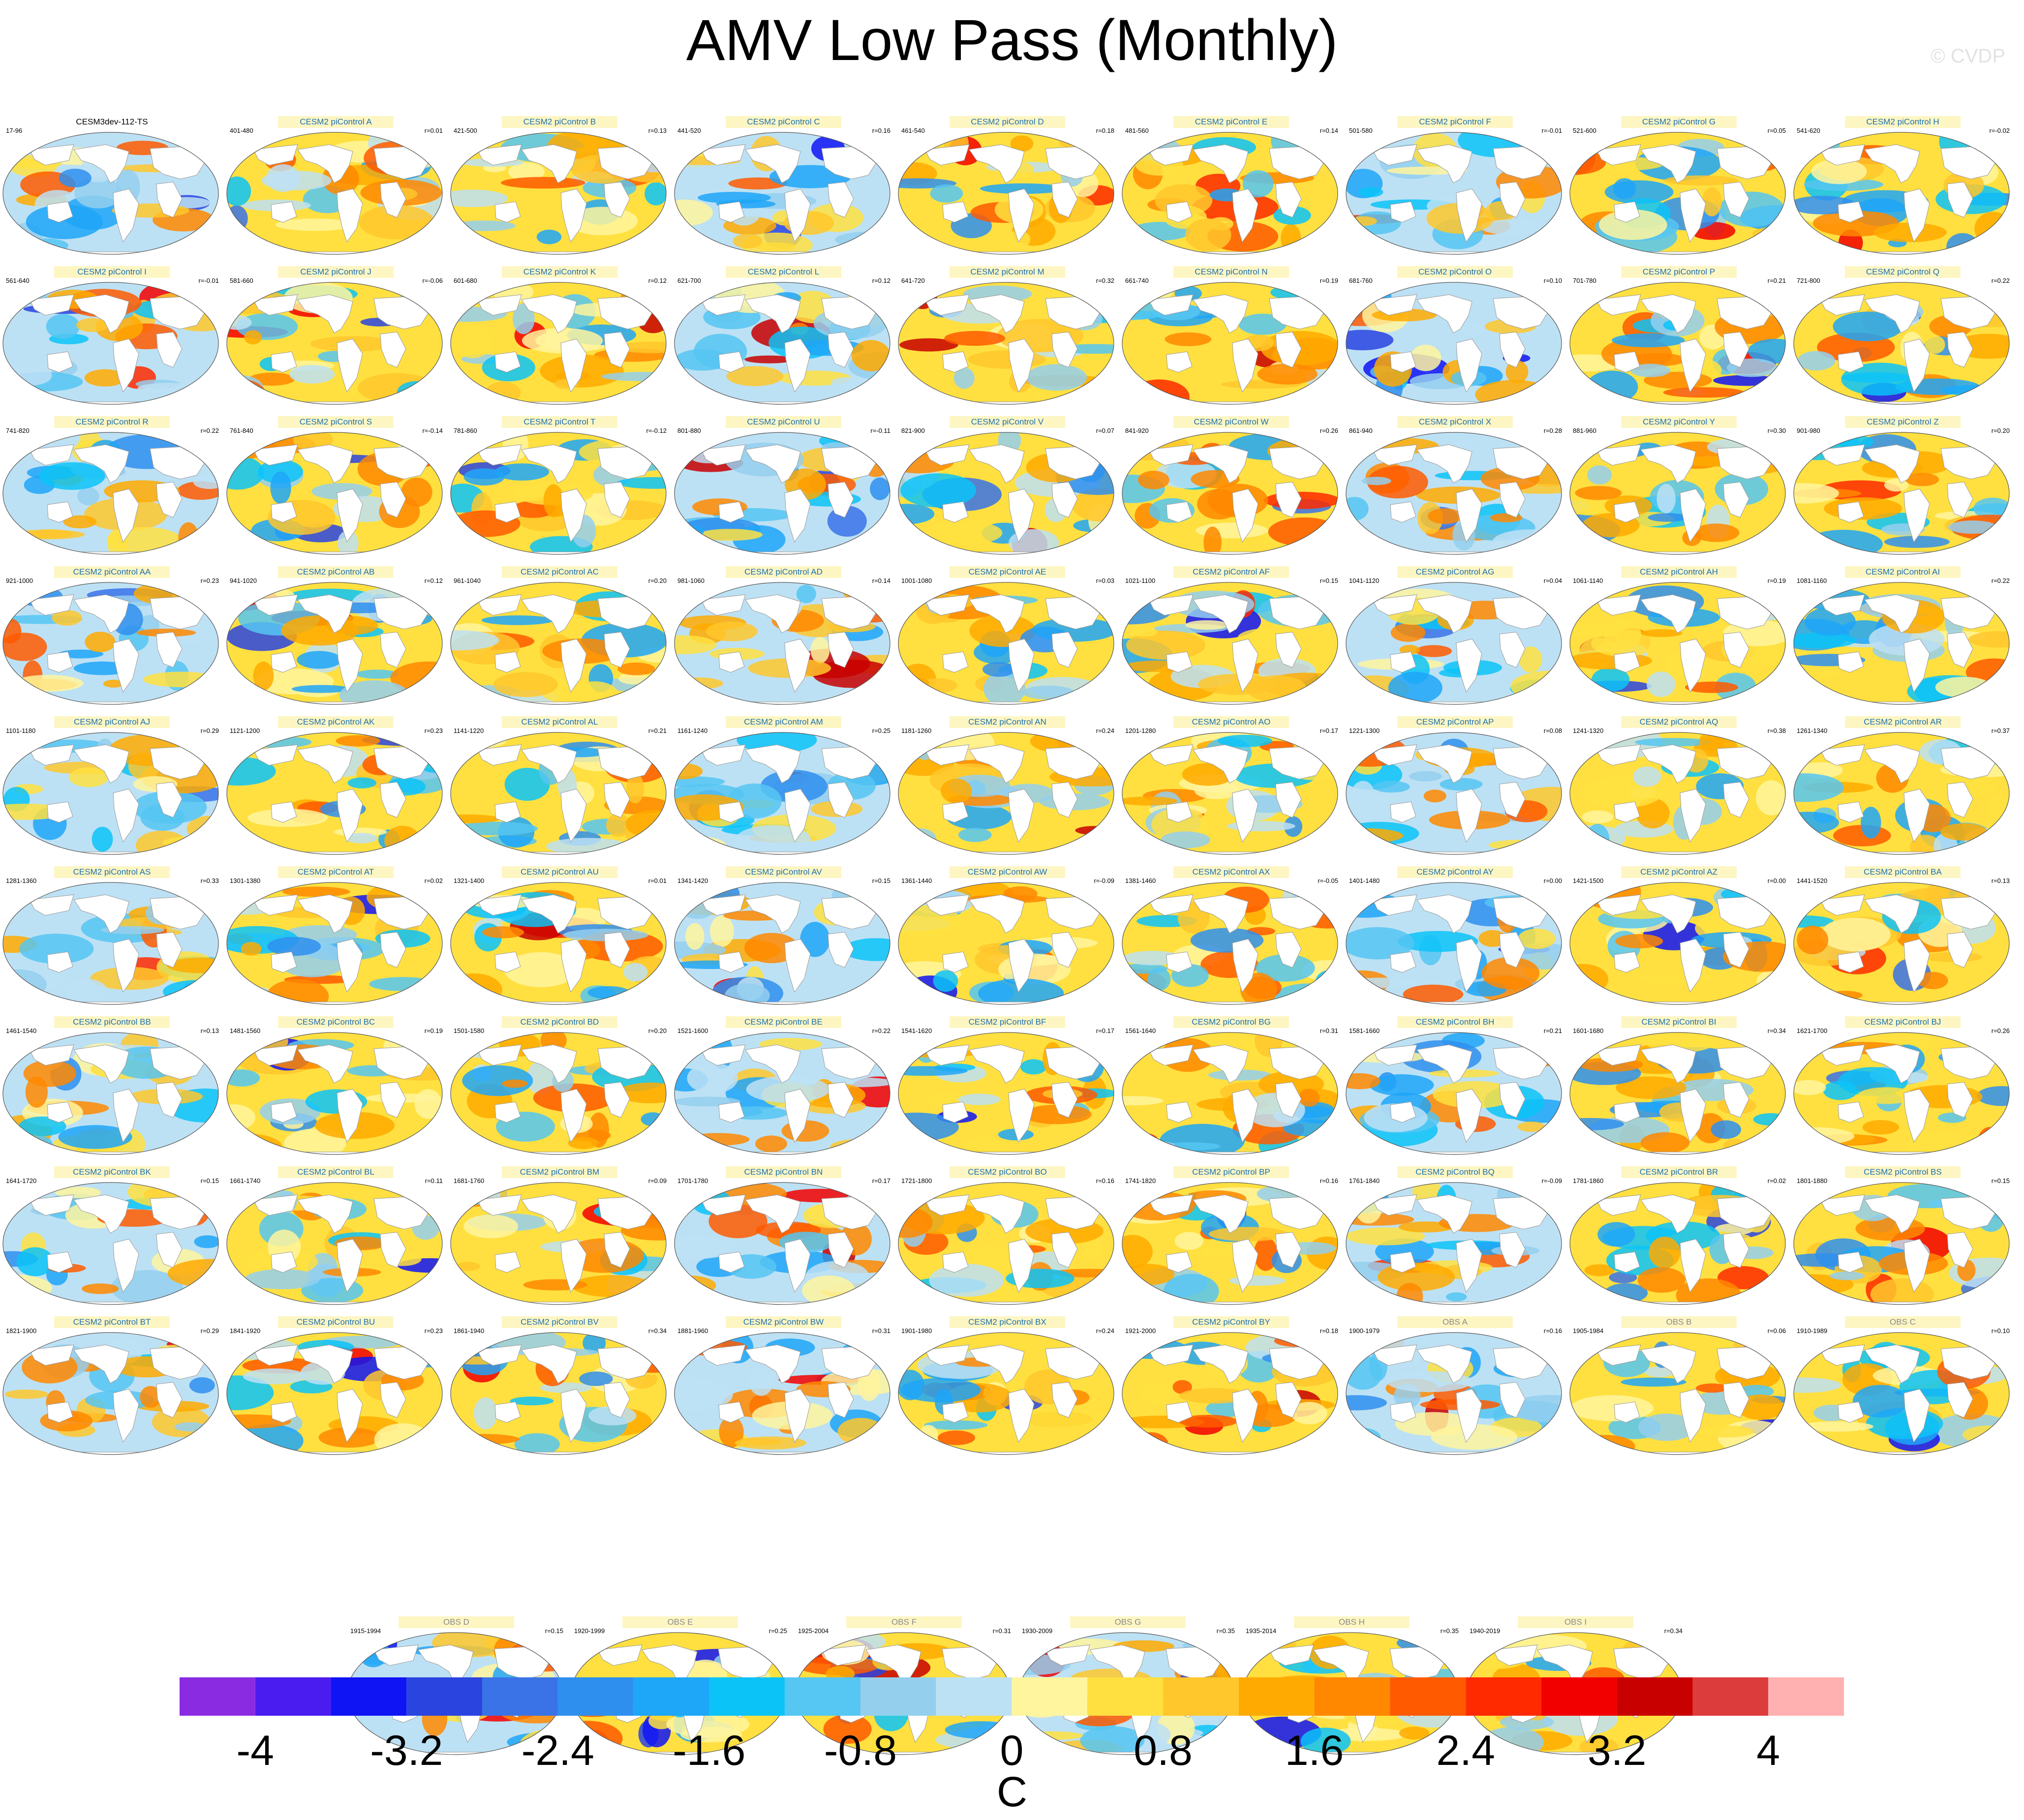 The image size is (2024, 1820). What do you see at coordinates (1231, 786) in the screenshot?
I see `map-panel: 1201-1280 CESM2 piControl AO r=0.17` at bounding box center [1231, 786].